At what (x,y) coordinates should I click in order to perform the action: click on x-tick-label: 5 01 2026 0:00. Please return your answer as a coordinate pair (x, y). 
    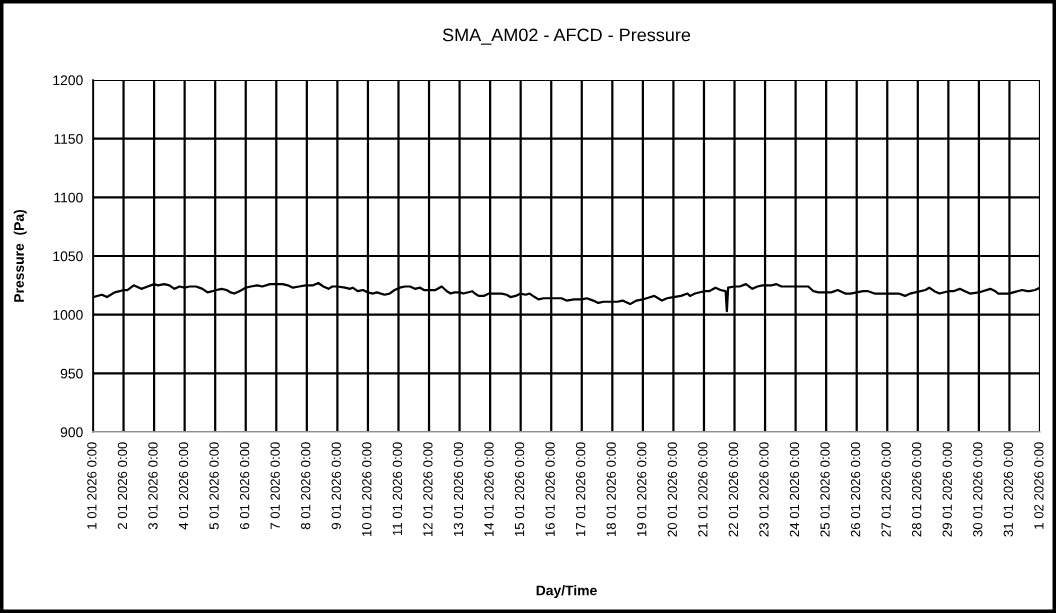
    Looking at the image, I should click on (214, 486).